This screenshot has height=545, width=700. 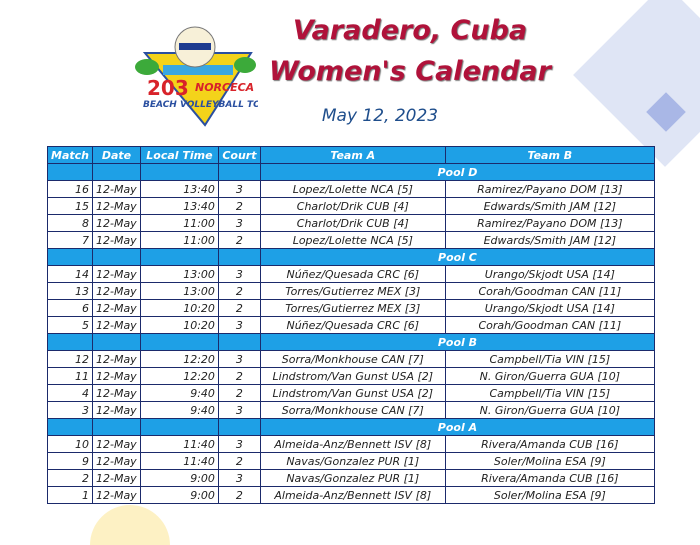 What do you see at coordinates (200, 105) in the screenshot?
I see `svg-text: BEACH VOLLEYBALL TOUR` at bounding box center [200, 105].